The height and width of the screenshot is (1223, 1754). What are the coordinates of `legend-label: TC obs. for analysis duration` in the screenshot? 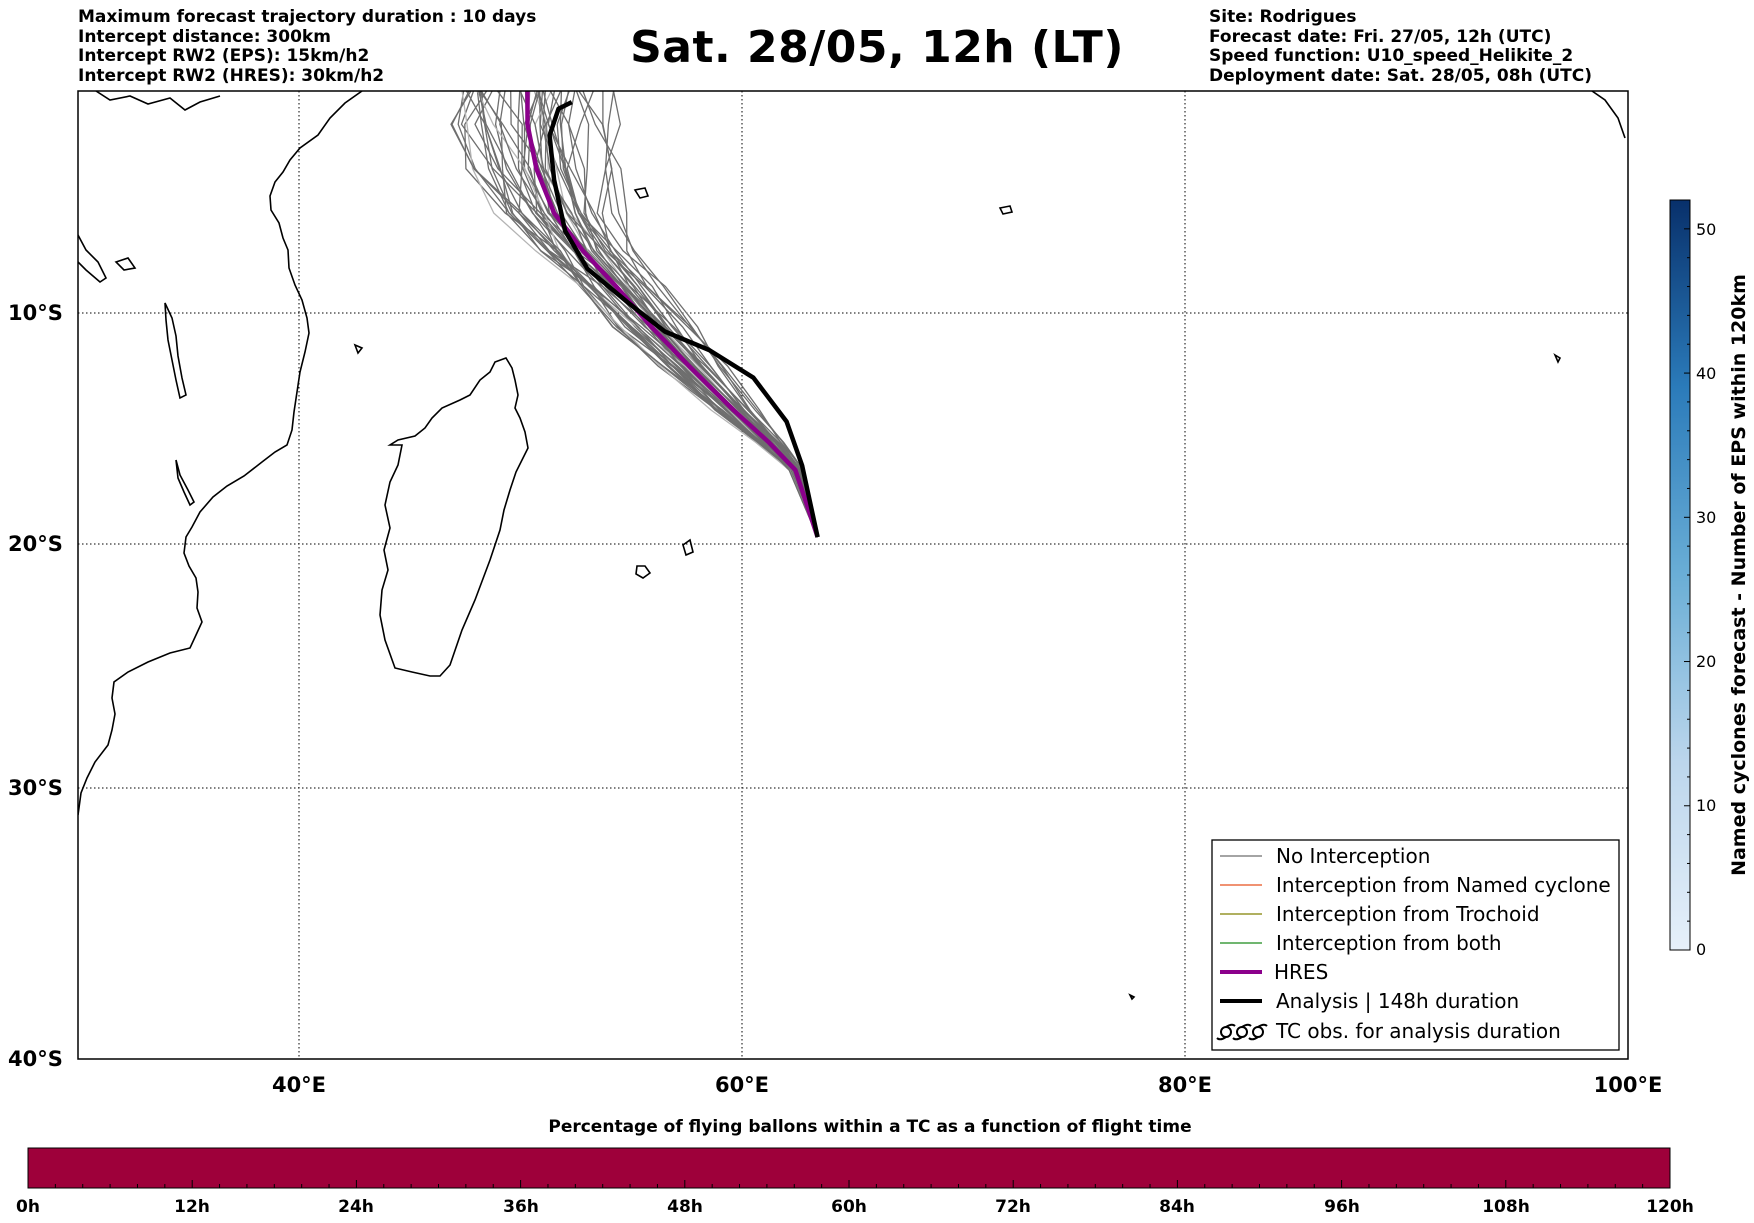 It's located at (1418, 1031).